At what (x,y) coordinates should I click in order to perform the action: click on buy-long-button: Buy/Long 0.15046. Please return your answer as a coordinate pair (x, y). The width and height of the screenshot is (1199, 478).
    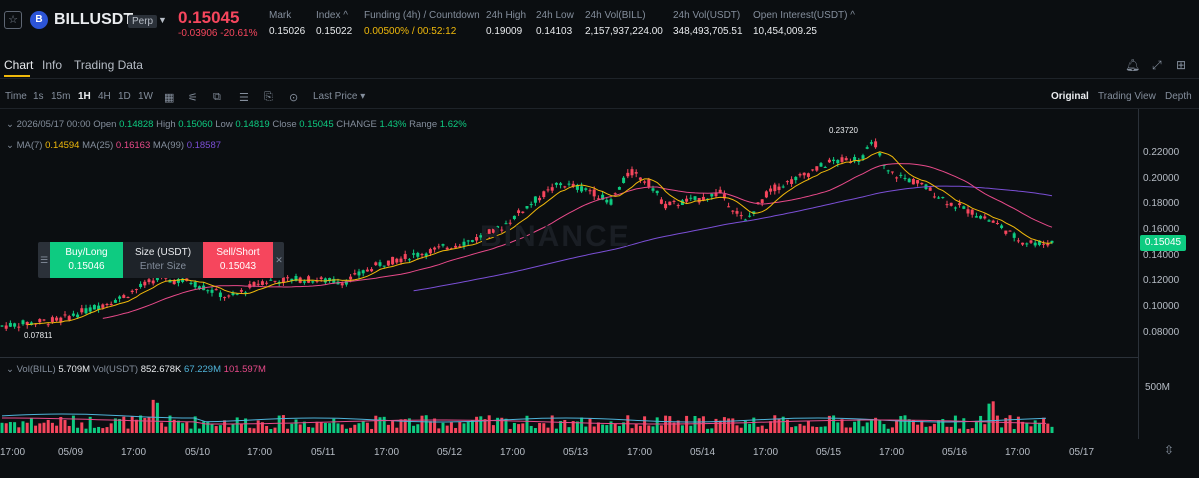
    Looking at the image, I should click on (86, 260).